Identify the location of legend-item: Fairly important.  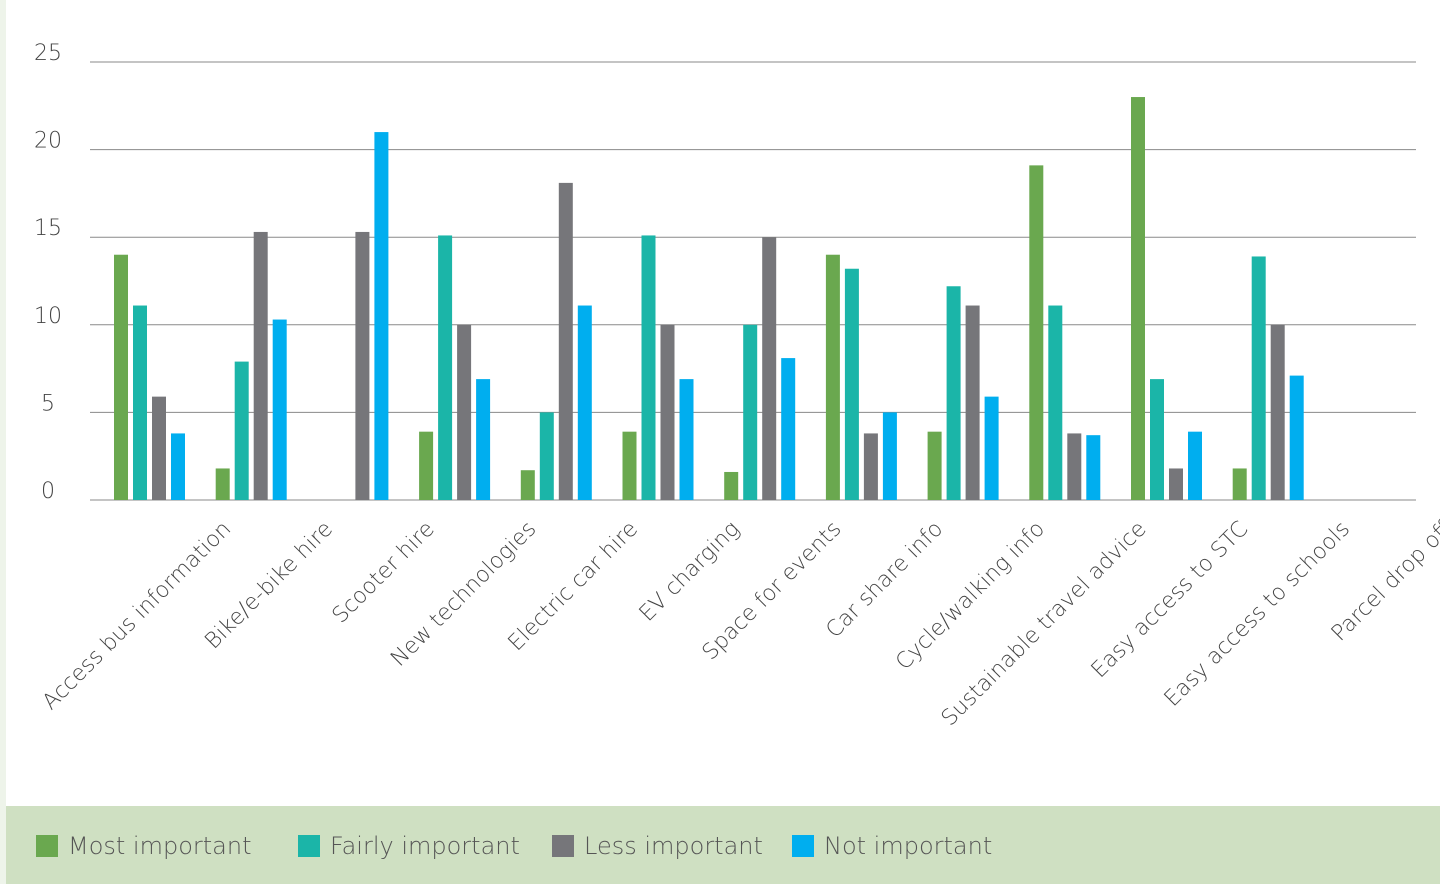
(409, 846).